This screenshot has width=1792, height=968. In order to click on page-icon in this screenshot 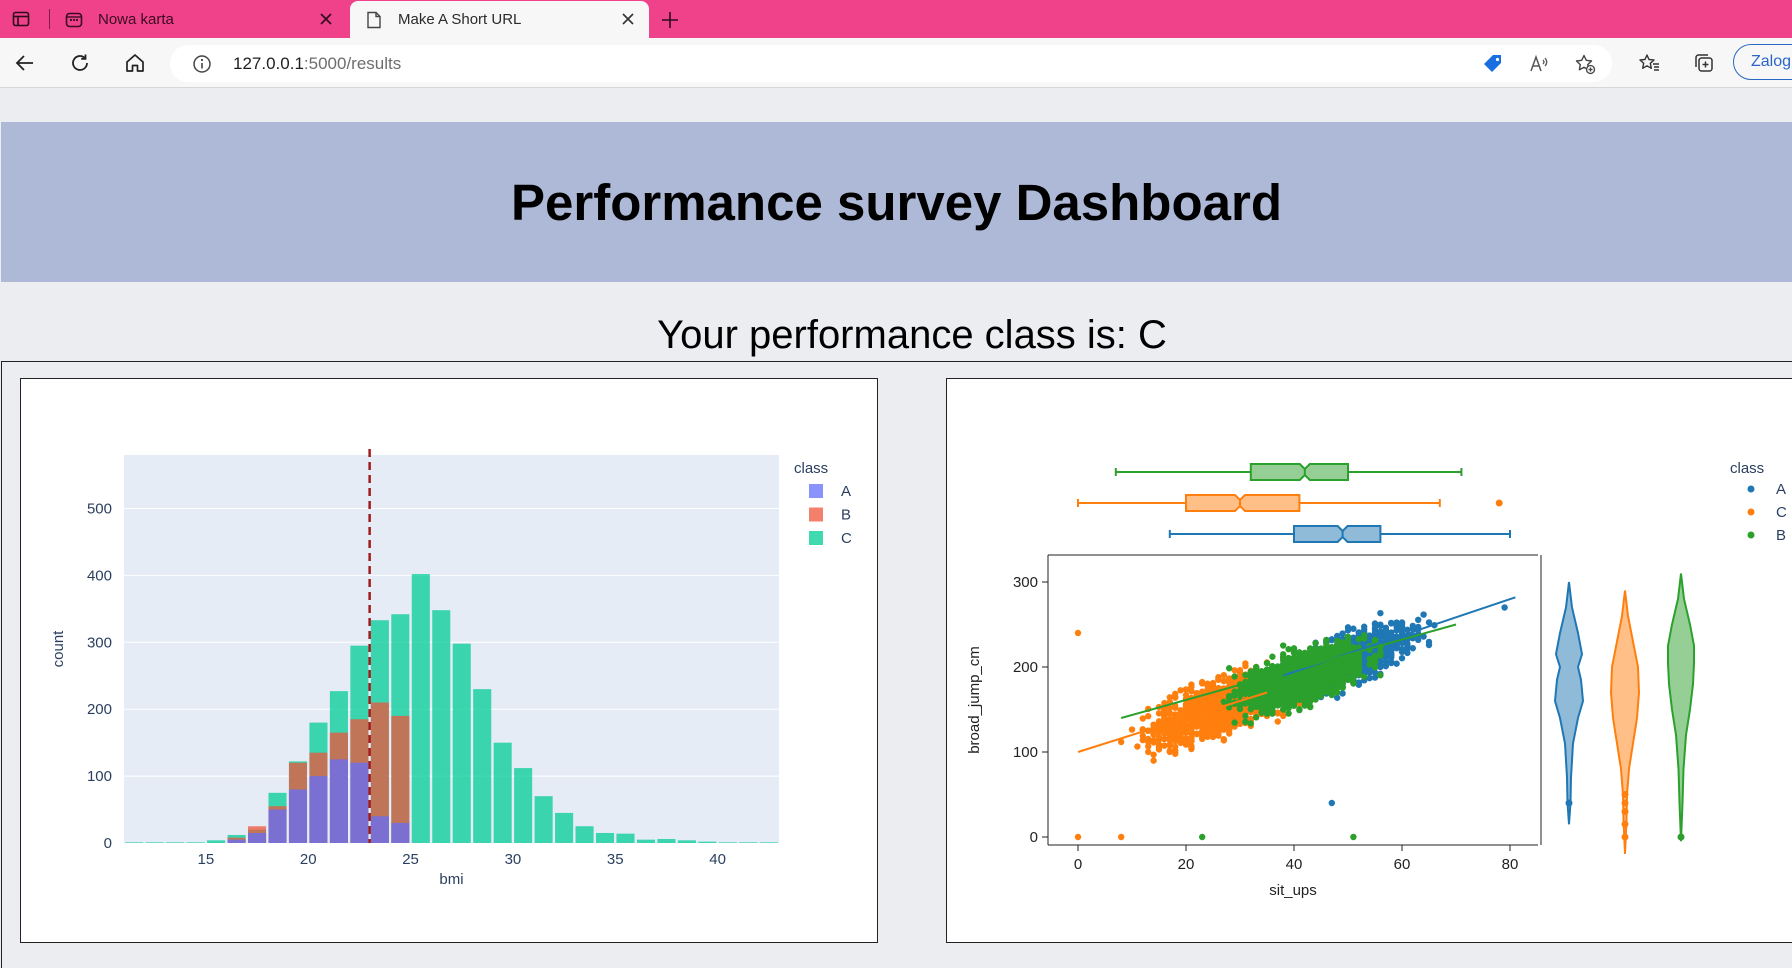, I will do `click(374, 20)`.